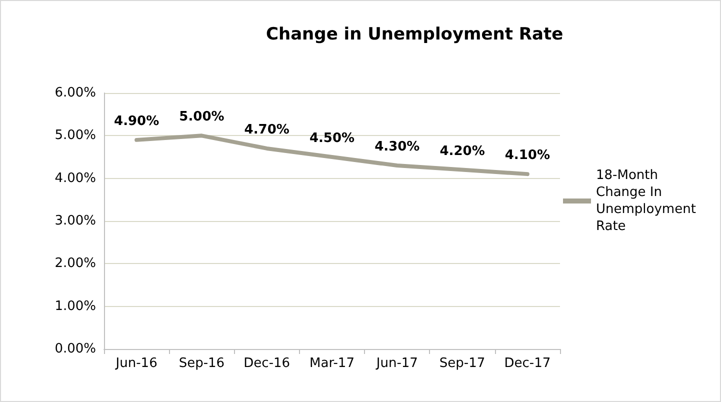 Image resolution: width=721 pixels, height=402 pixels. Describe the element at coordinates (527, 156) in the screenshot. I see `data-label: 4.10%` at that location.